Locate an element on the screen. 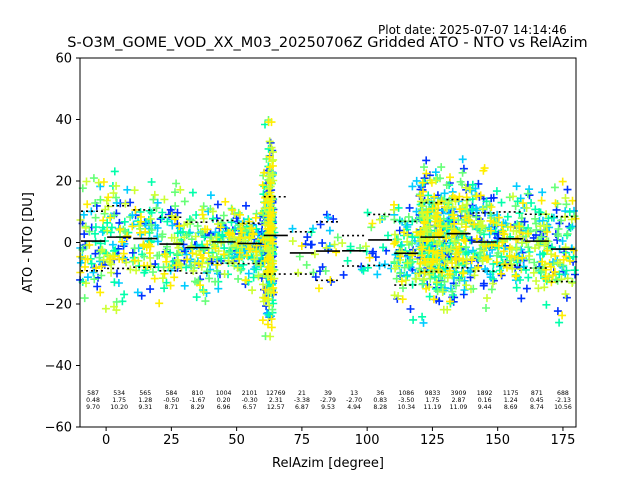  bin-mean-label: -2.70 is located at coordinates (354, 400).